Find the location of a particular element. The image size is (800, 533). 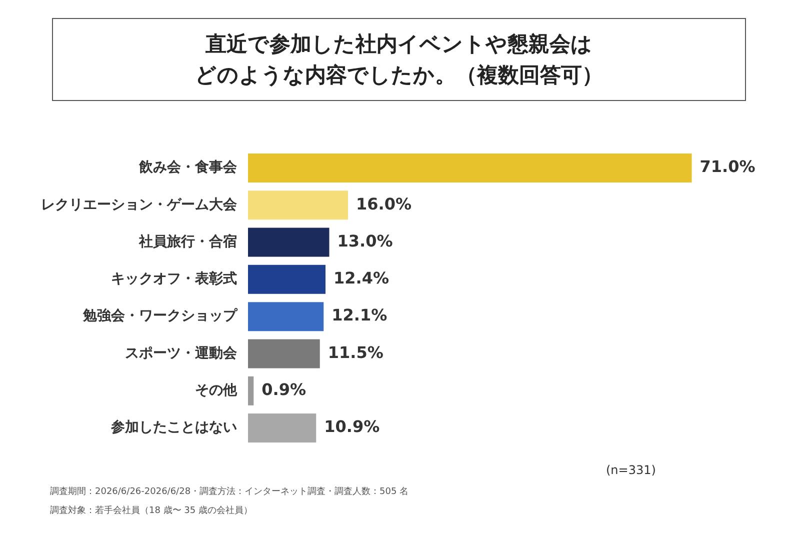

y-tick-label: 勉強会・ワークショップ is located at coordinates (160, 315).